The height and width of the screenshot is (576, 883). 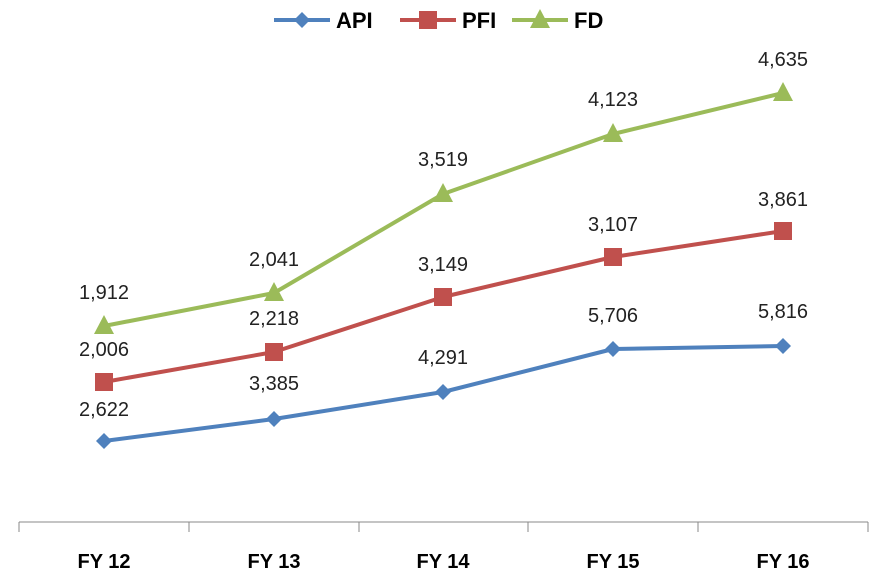 What do you see at coordinates (540, 18) in the screenshot?
I see `legend-marker-fd` at bounding box center [540, 18].